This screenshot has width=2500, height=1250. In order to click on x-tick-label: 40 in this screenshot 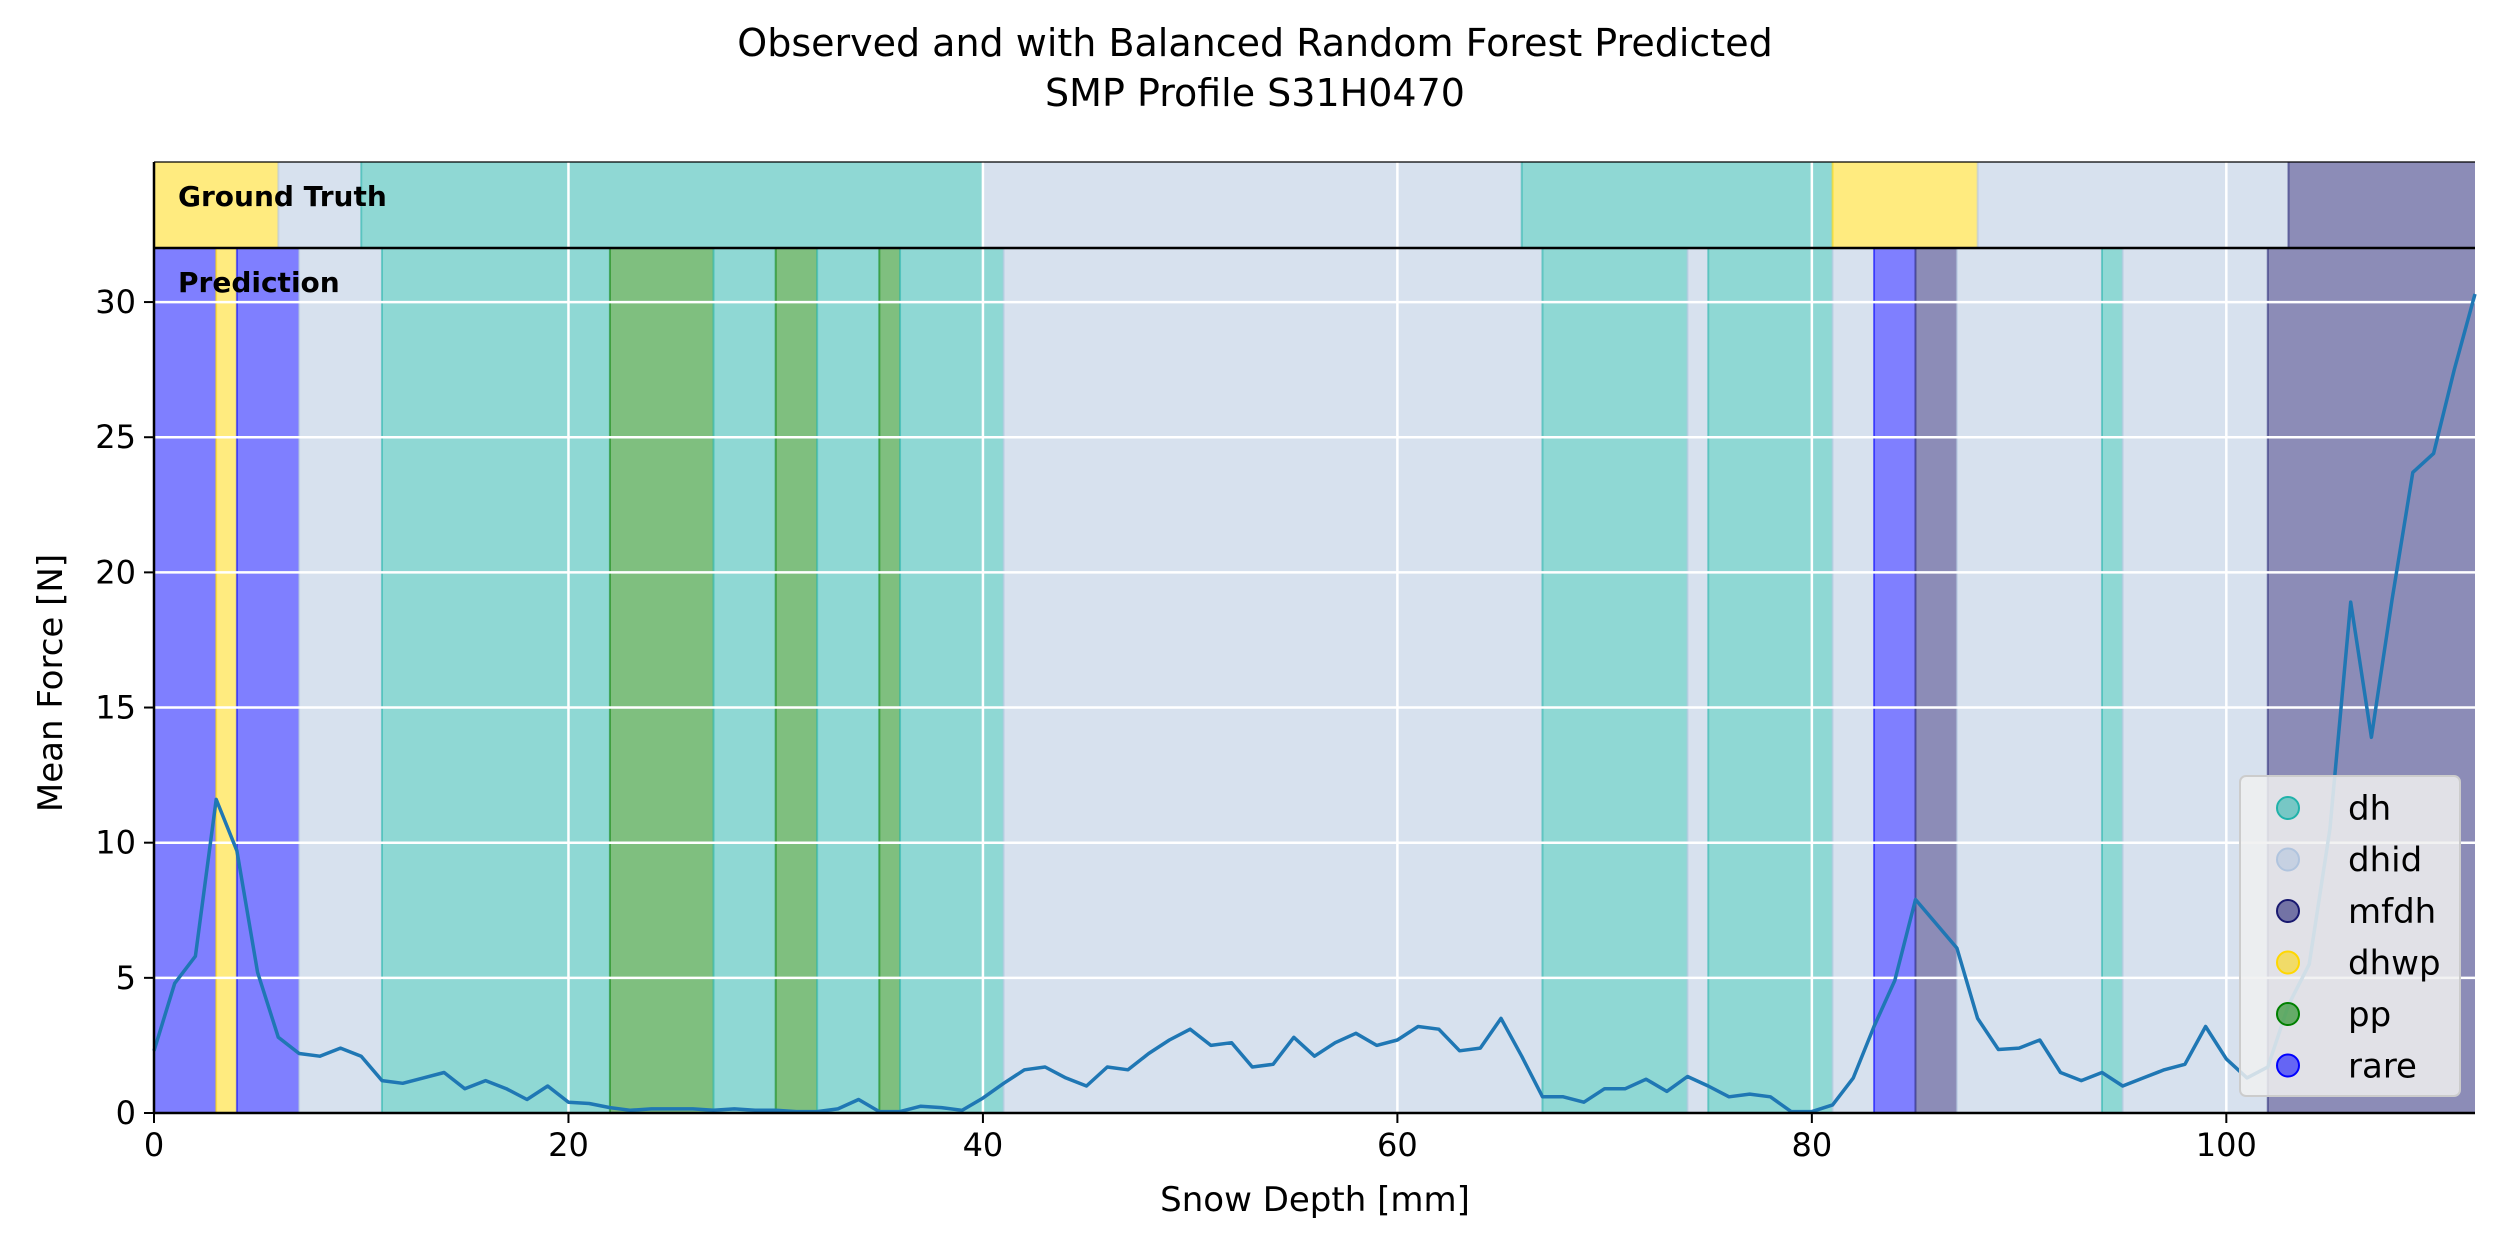, I will do `click(983, 1145)`.